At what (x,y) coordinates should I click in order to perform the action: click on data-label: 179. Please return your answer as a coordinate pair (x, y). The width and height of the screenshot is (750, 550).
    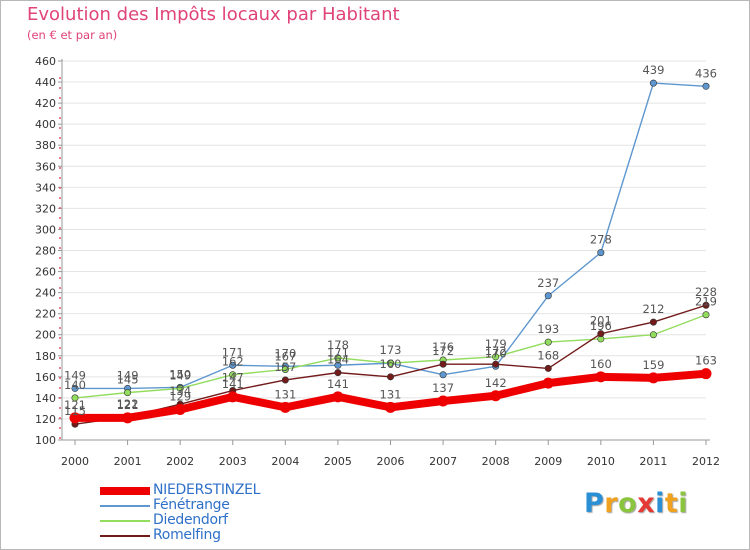
    Looking at the image, I should click on (496, 344).